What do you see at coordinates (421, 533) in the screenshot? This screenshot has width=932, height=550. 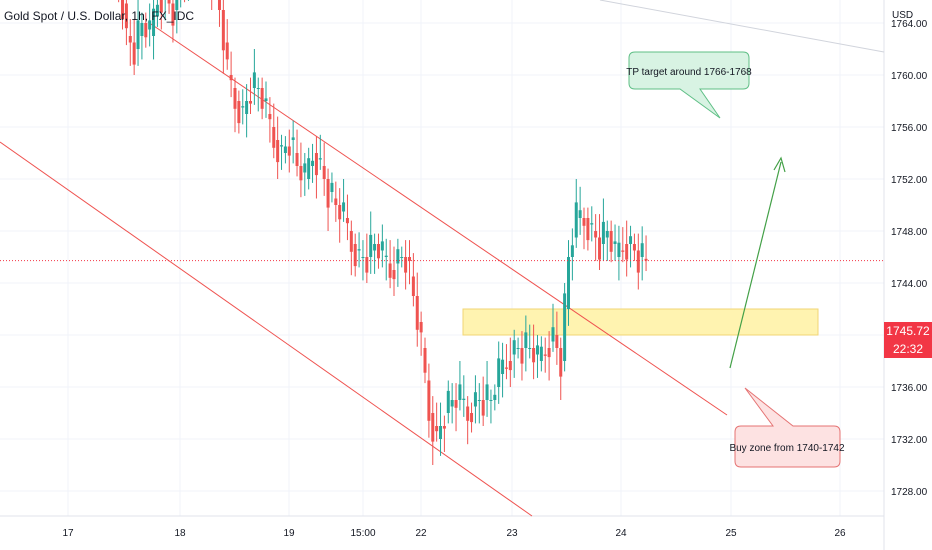 I see `x-tick-label: 22` at bounding box center [421, 533].